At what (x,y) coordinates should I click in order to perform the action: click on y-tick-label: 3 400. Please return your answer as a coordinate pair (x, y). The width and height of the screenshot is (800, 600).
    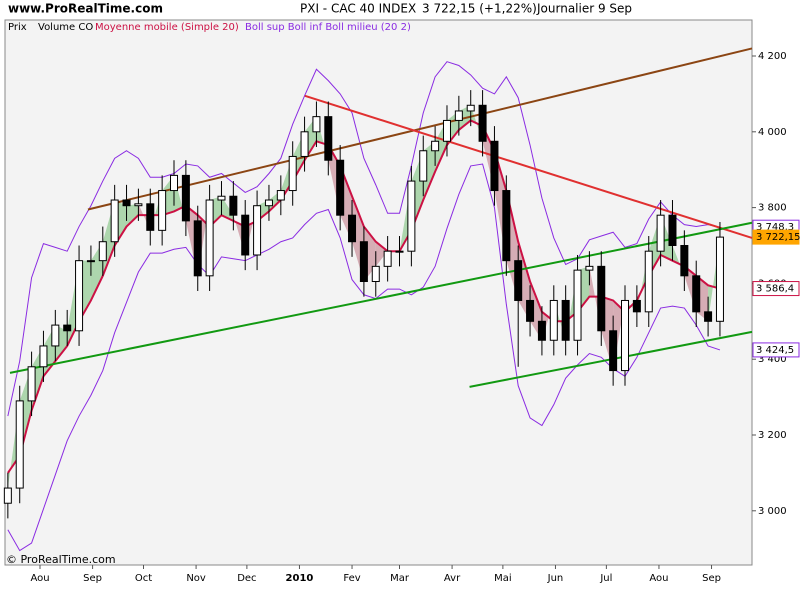
    Looking at the image, I should click on (772, 359).